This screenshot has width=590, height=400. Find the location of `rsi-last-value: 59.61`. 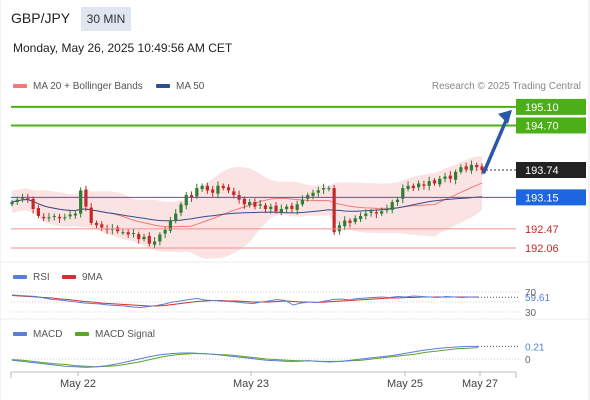

rsi-last-value: 59.61 is located at coordinates (537, 298).